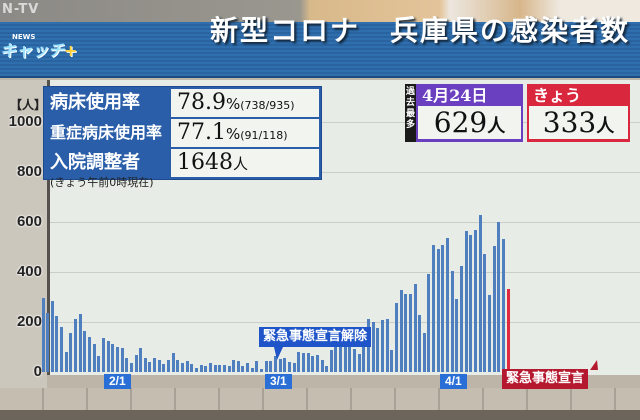 The width and height of the screenshot is (640, 420). What do you see at coordinates (469, 113) in the screenshot?
I see `record-box: 4月24日 629人` at bounding box center [469, 113].